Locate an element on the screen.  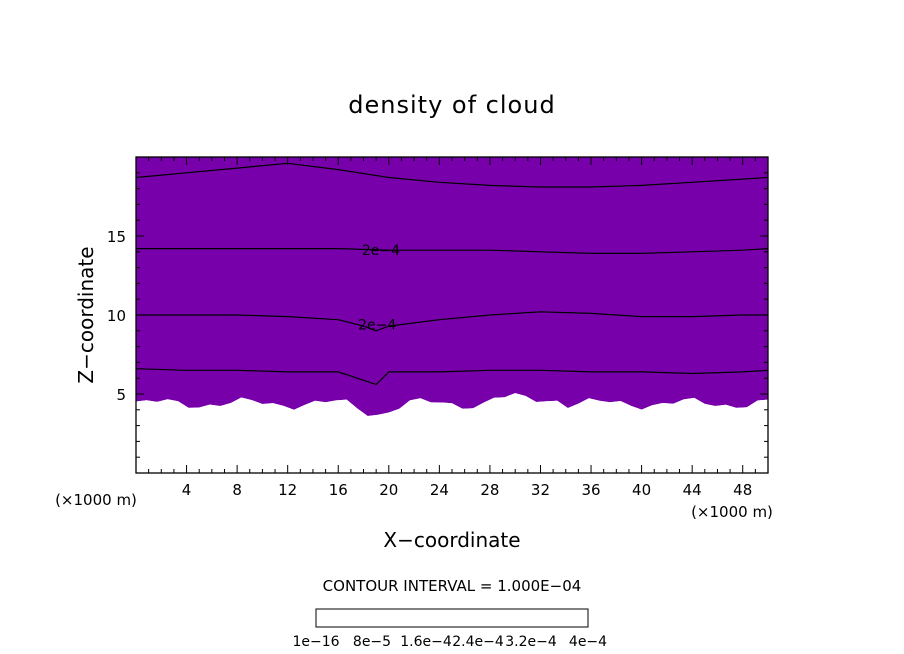
x-tick-label: 44 is located at coordinates (692, 490).